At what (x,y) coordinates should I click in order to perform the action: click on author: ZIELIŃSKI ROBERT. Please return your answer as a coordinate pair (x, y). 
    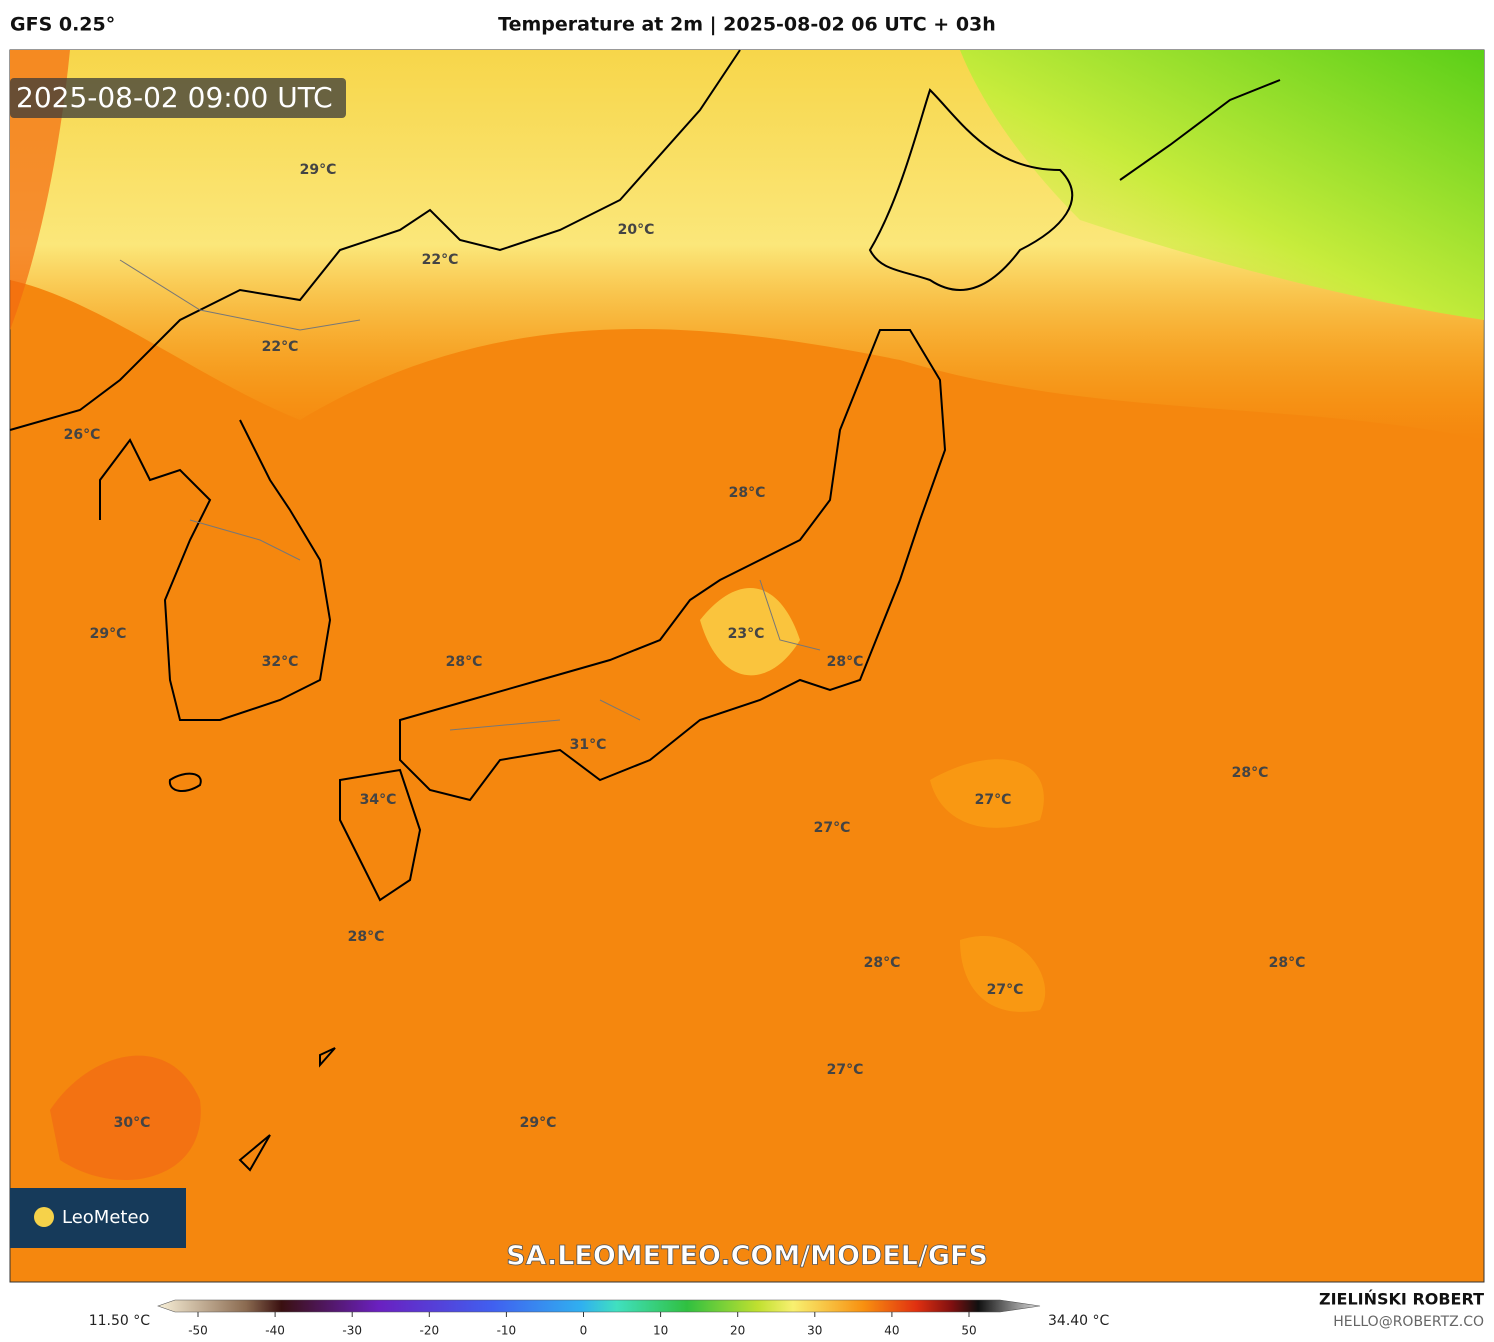
    Looking at the image, I should click on (1401, 1299).